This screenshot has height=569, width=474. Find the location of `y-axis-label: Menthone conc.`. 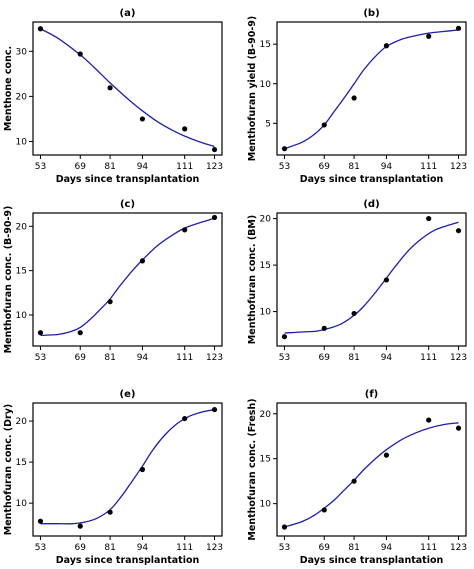

y-axis-label: Menthone conc. is located at coordinates (8, 88).